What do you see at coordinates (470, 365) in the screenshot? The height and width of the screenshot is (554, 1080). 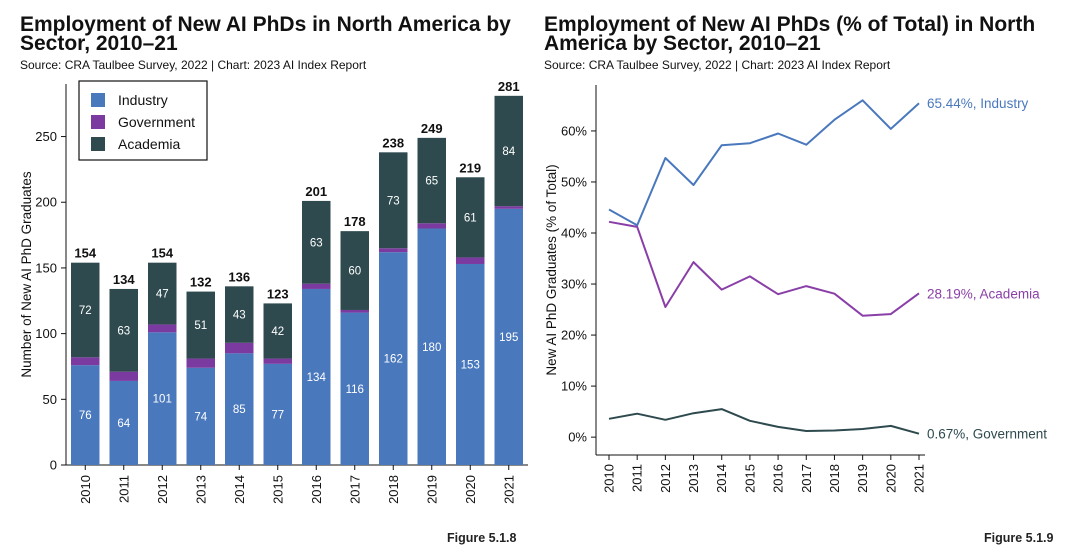 I see `bar-value-label: 153` at bounding box center [470, 365].